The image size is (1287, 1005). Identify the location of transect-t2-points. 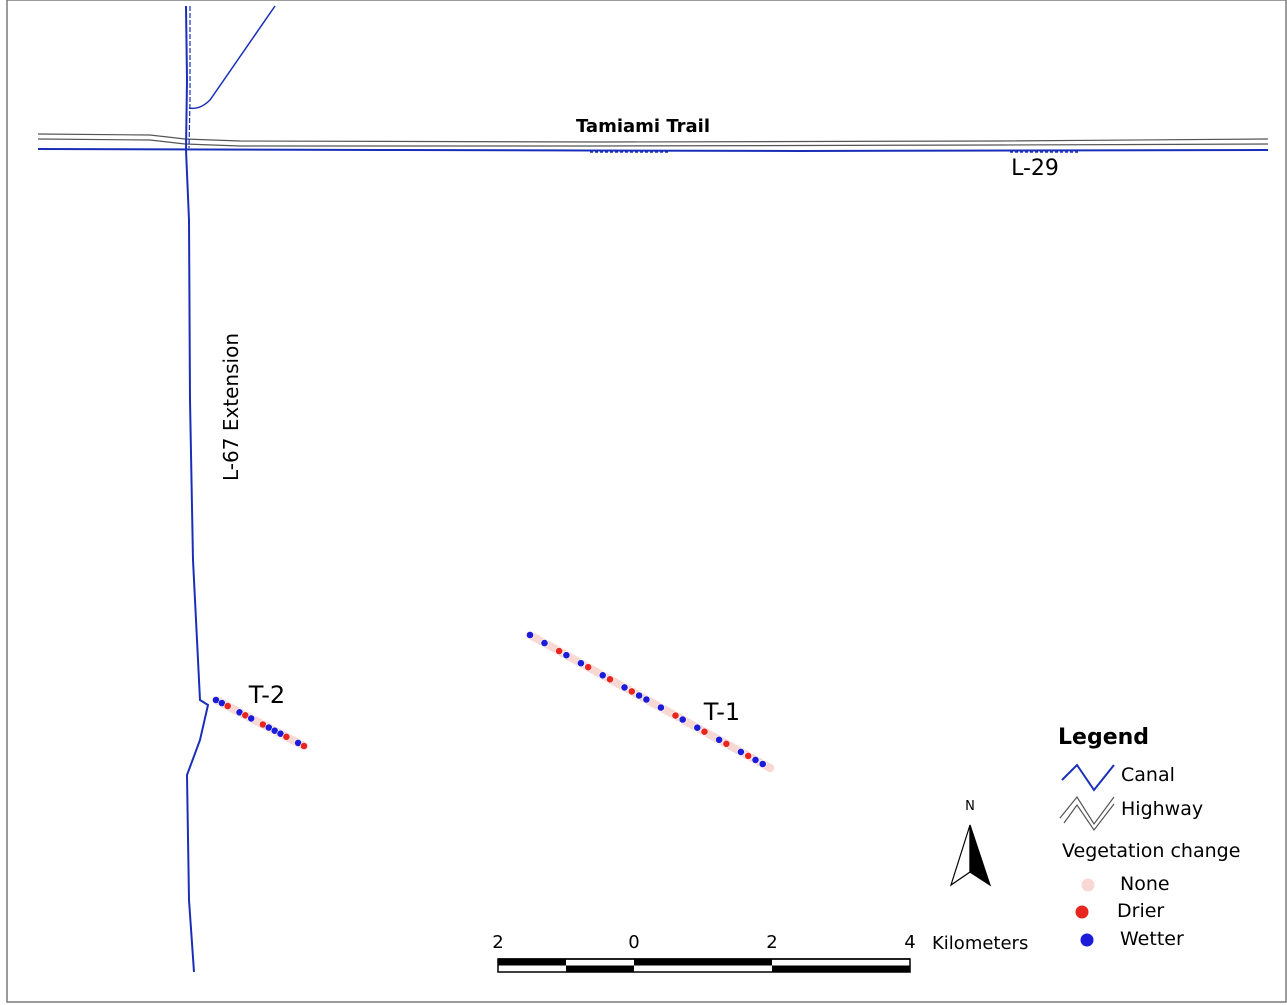
(260, 723).